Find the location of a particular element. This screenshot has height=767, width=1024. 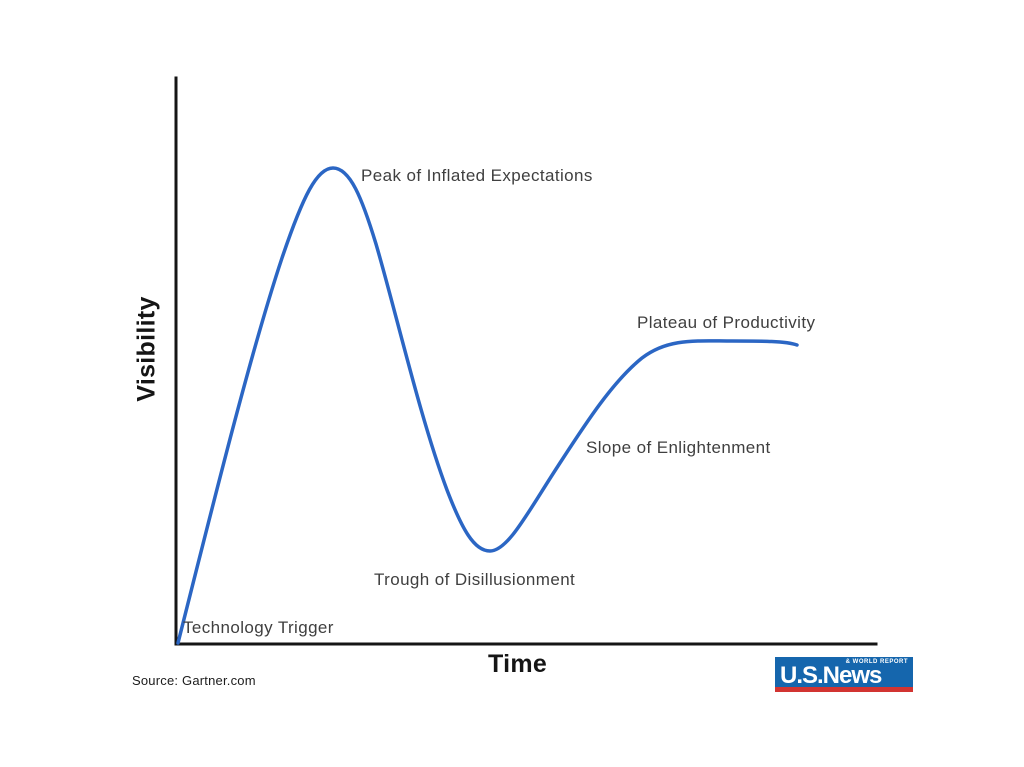

annotation-technology-trigger: Technology Trigger is located at coordinates (258, 627).